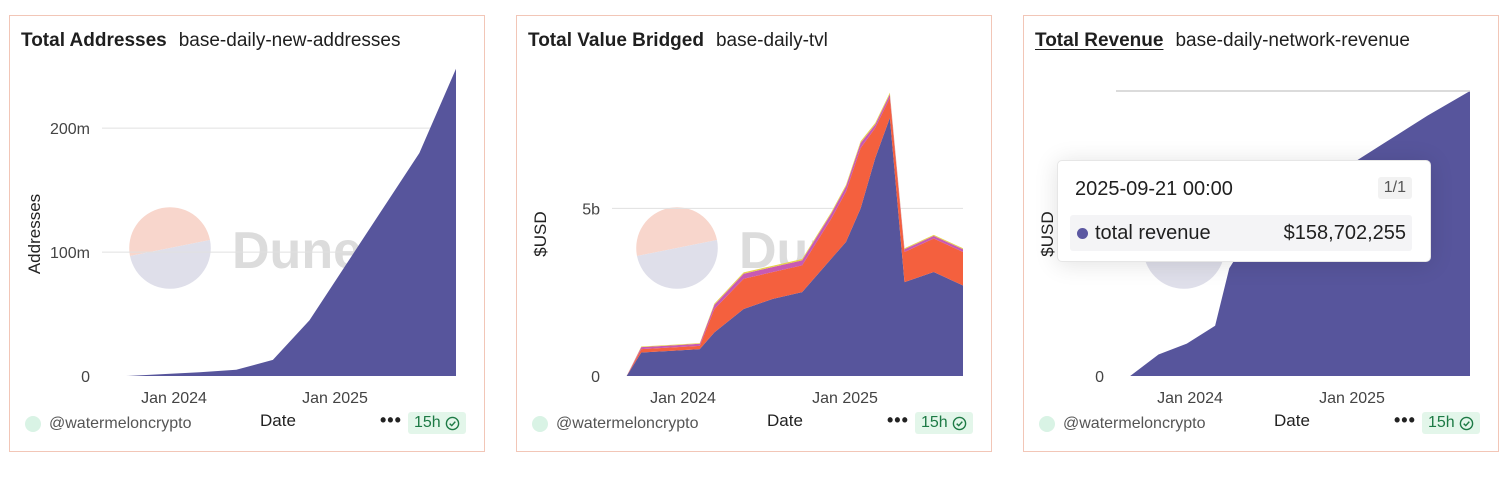 Image resolution: width=1511 pixels, height=485 pixels. I want to click on dune-watermark: Dune, so click(245, 248).